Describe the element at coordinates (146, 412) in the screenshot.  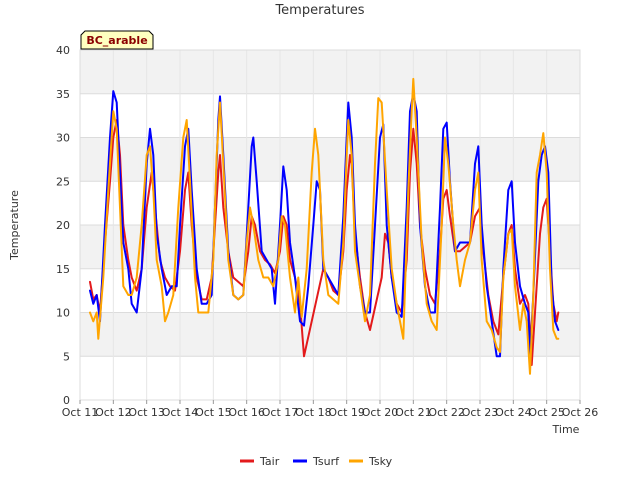
I see `x-tick-label: Oct 13` at that location.